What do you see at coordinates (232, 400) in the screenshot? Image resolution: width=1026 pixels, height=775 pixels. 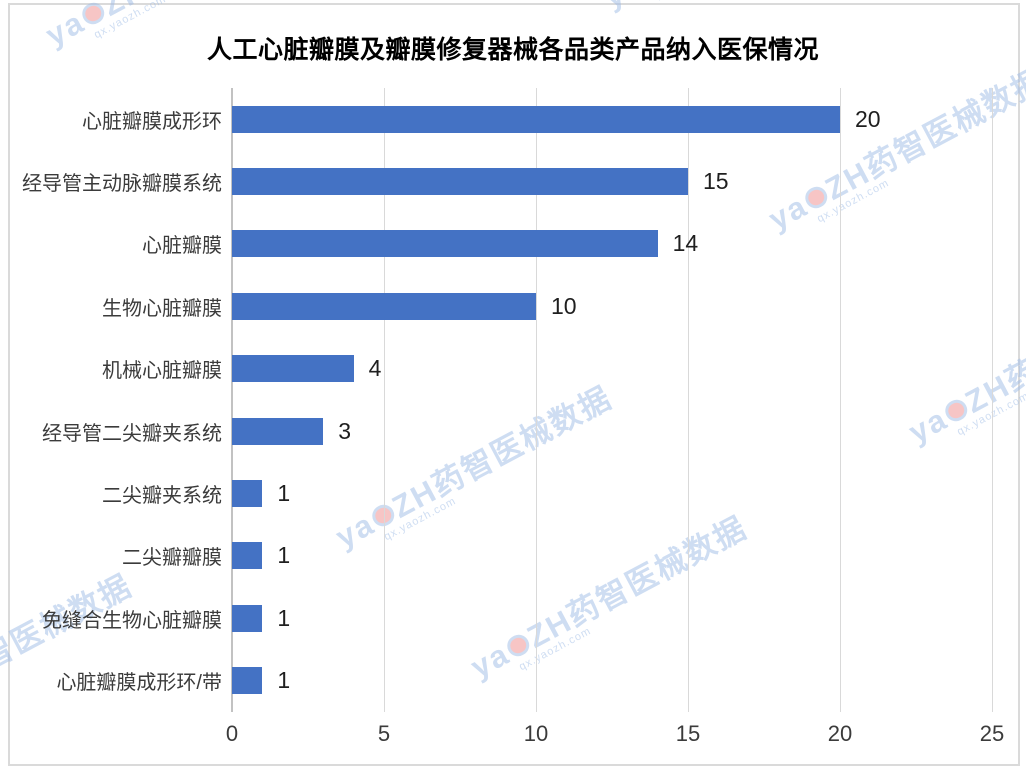 I see `category-axis-line` at bounding box center [232, 400].